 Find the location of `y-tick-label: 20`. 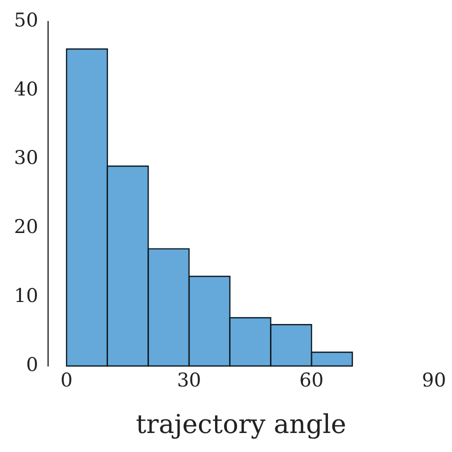

y-tick-label: 20 is located at coordinates (26, 227).